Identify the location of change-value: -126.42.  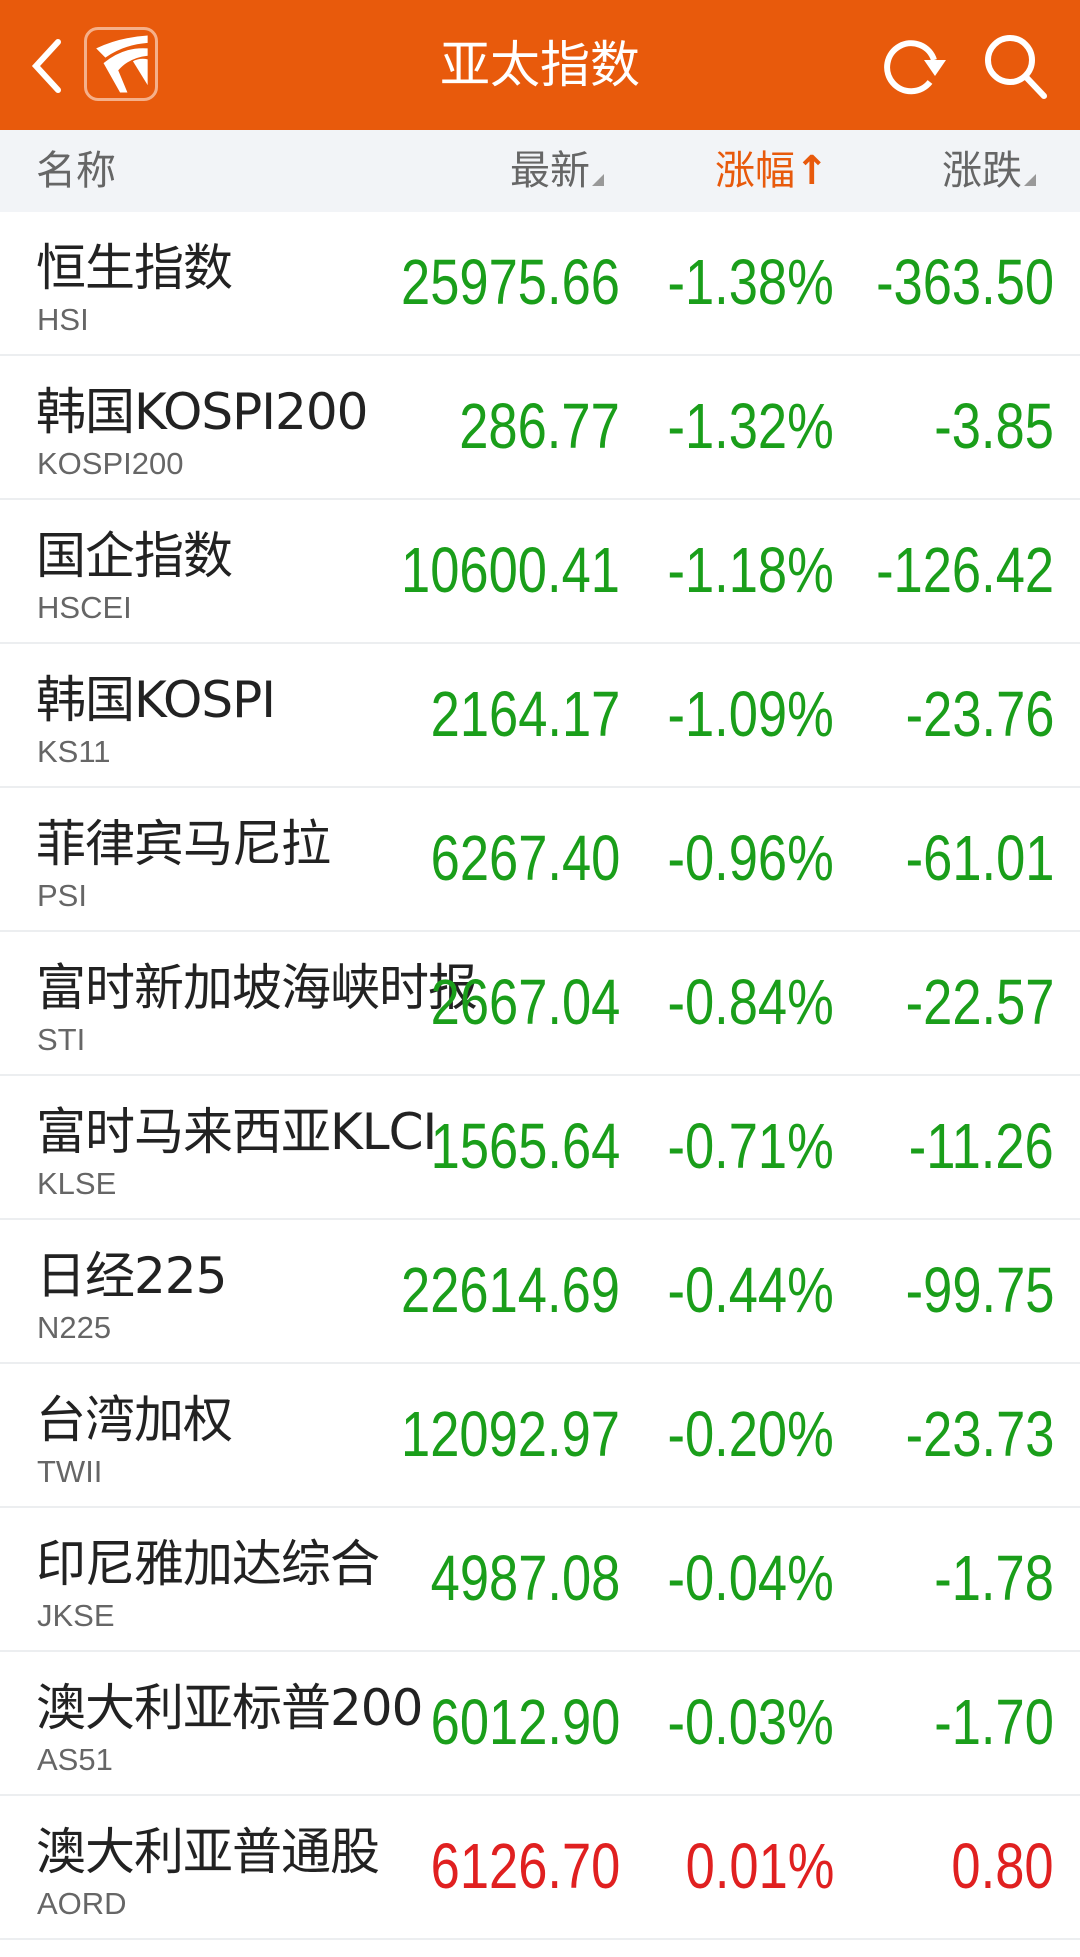
(965, 570).